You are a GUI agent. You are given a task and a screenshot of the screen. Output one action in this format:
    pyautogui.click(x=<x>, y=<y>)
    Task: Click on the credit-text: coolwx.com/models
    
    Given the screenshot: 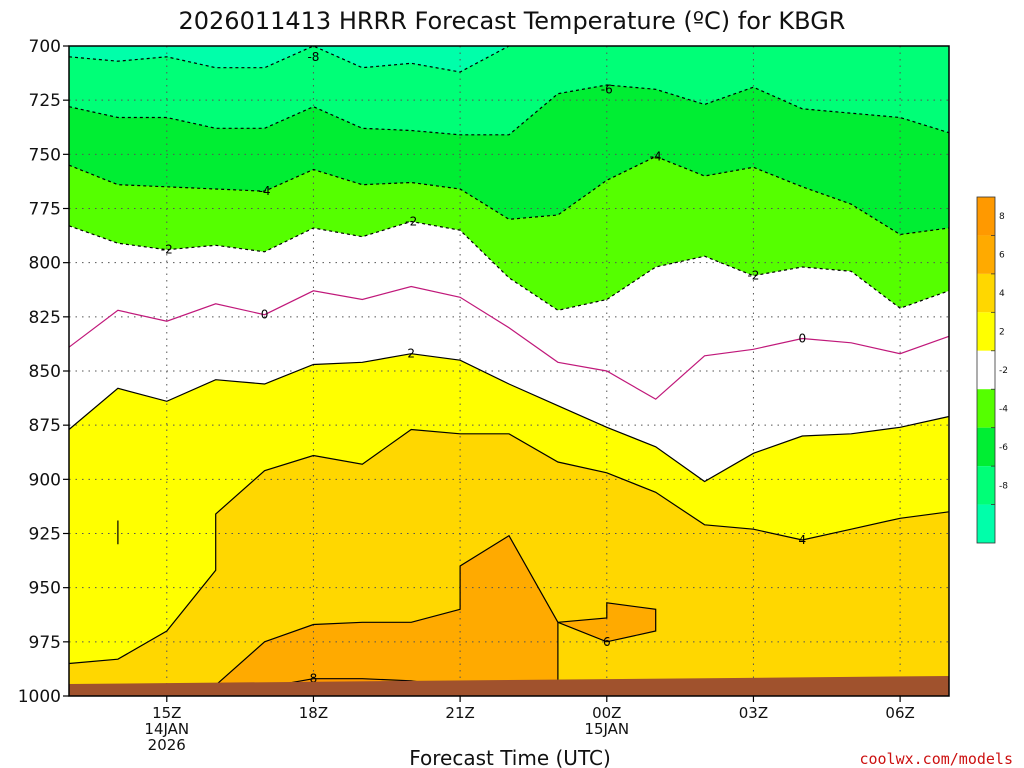 What is the action you would take?
    pyautogui.click(x=936, y=759)
    